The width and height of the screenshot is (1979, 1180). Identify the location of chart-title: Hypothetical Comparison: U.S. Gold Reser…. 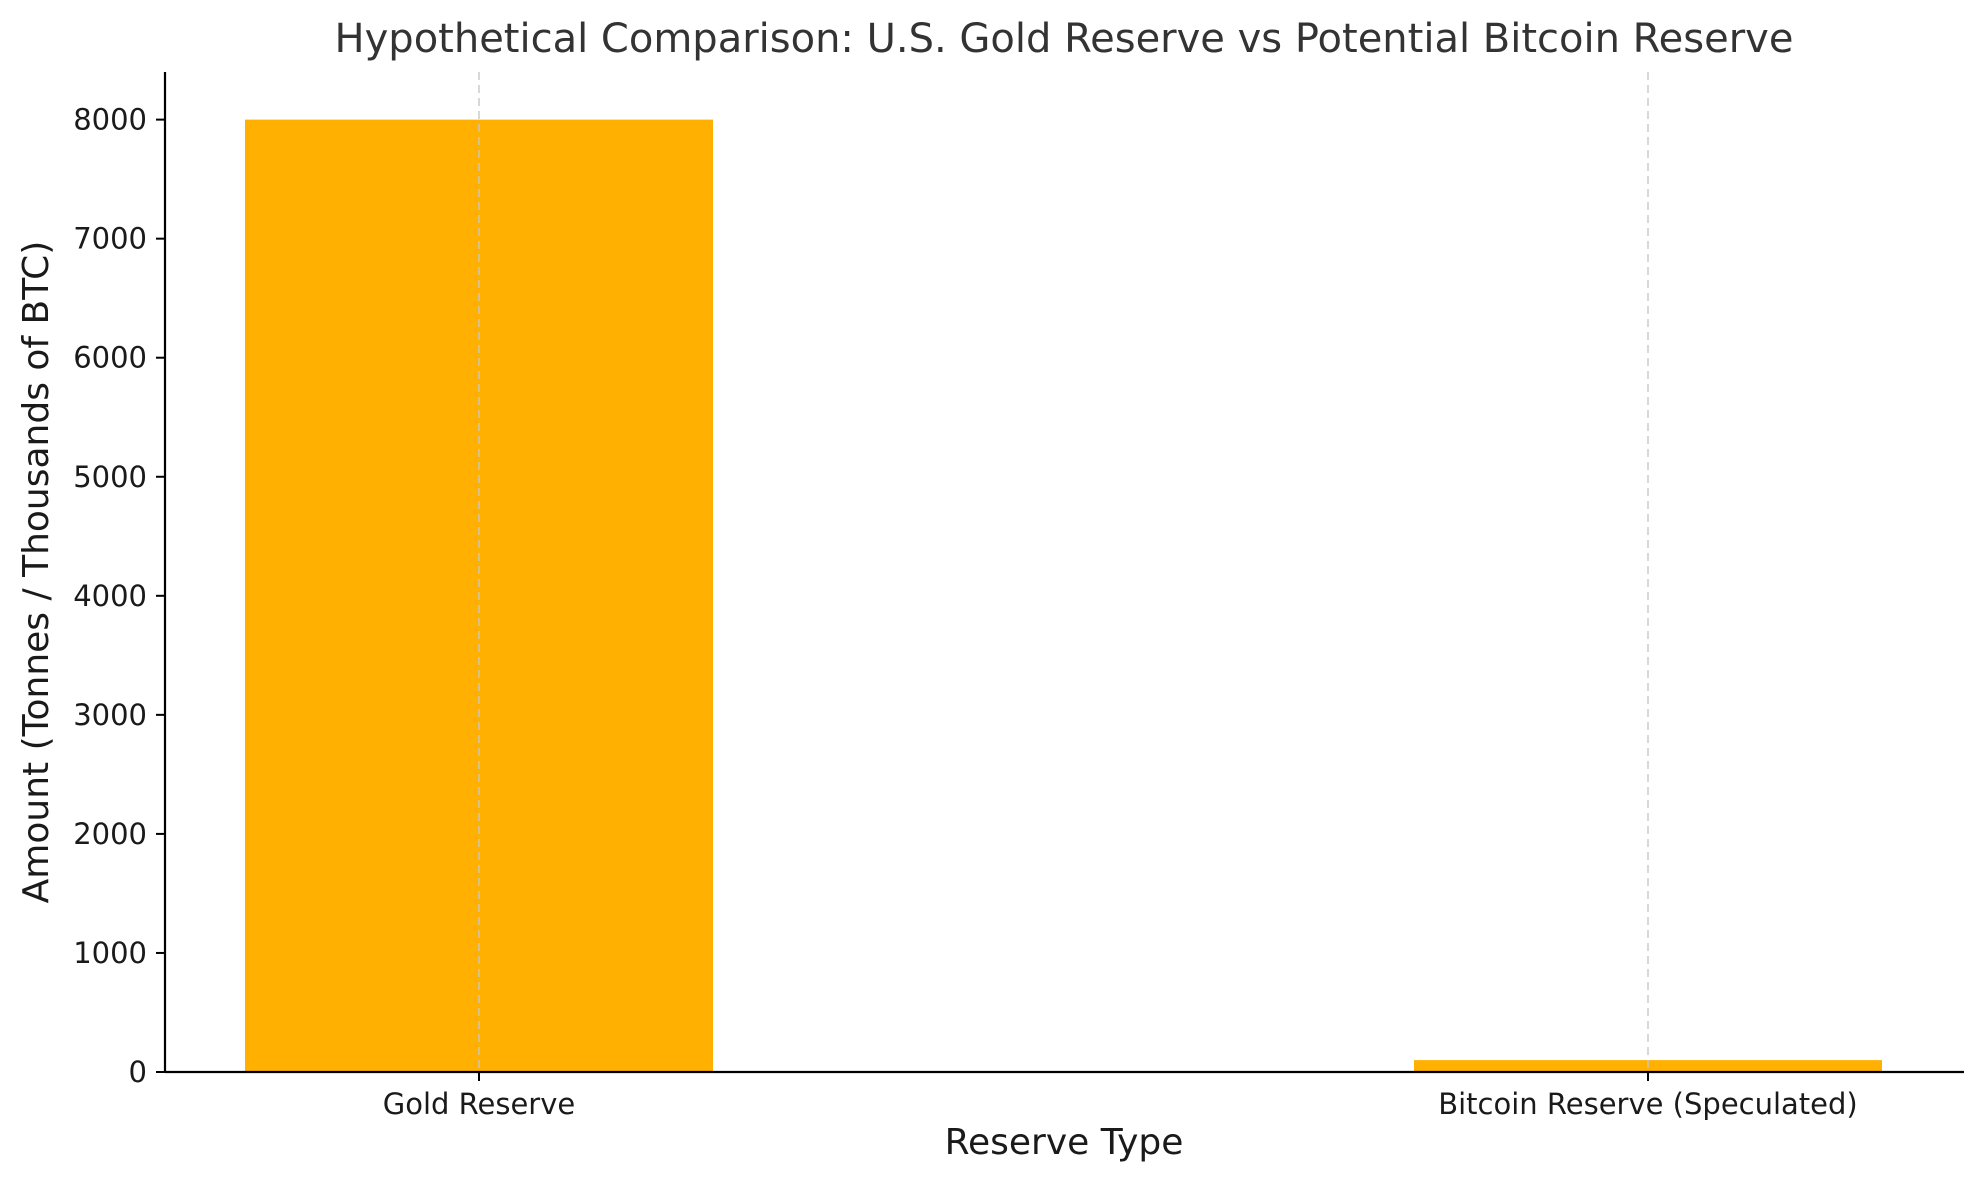
(1064, 39).